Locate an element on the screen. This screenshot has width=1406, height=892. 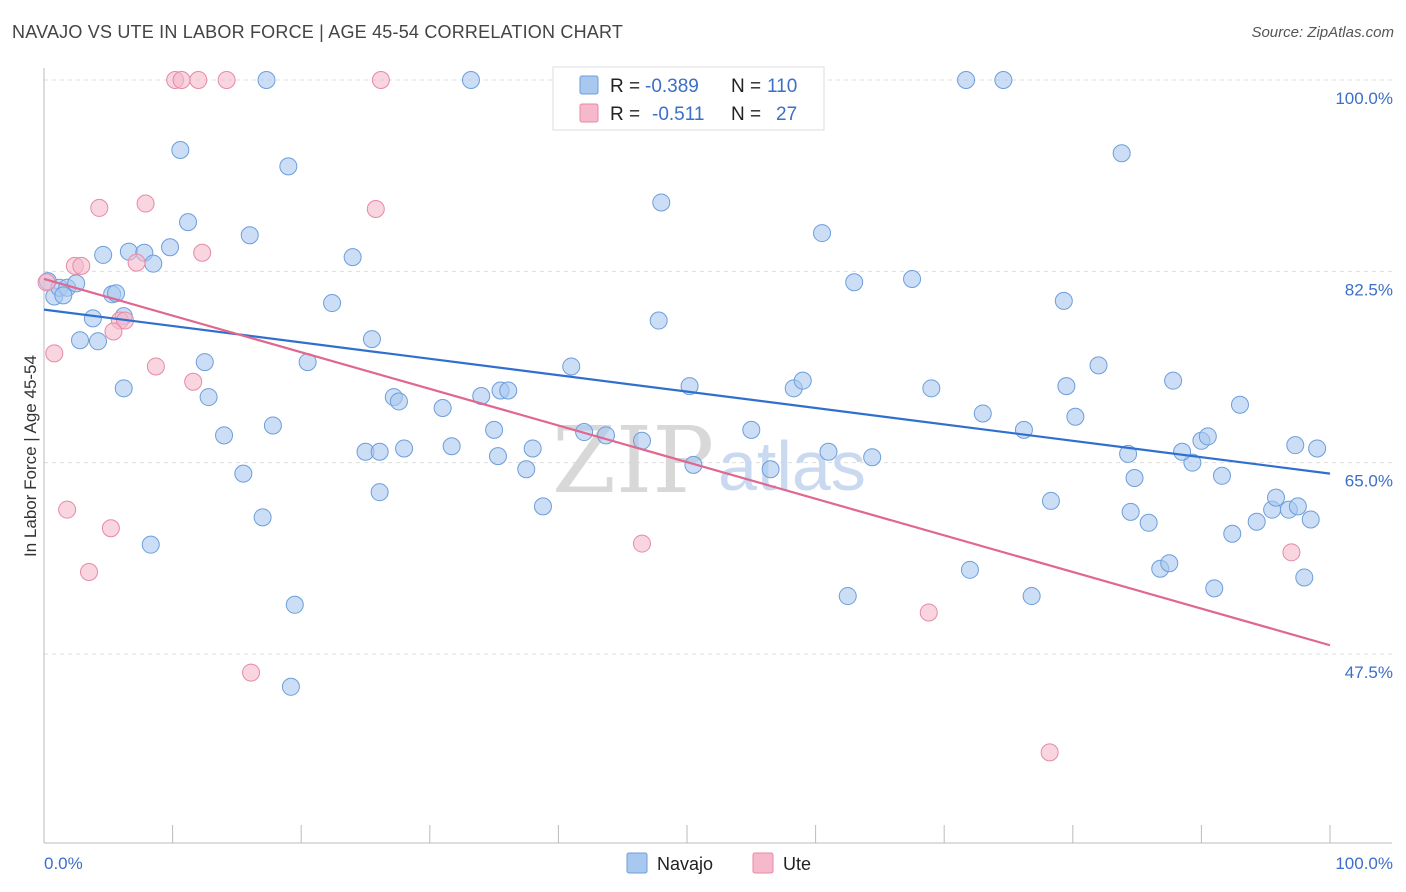
watermark: ZIP atlas is located at coordinates (709, 460).